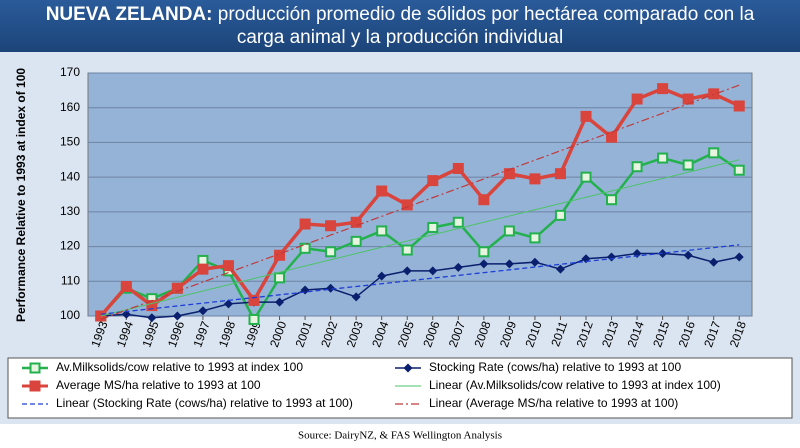 The image size is (800, 448). Describe the element at coordinates (70, 280) in the screenshot. I see `y-tick-label: 110` at that location.